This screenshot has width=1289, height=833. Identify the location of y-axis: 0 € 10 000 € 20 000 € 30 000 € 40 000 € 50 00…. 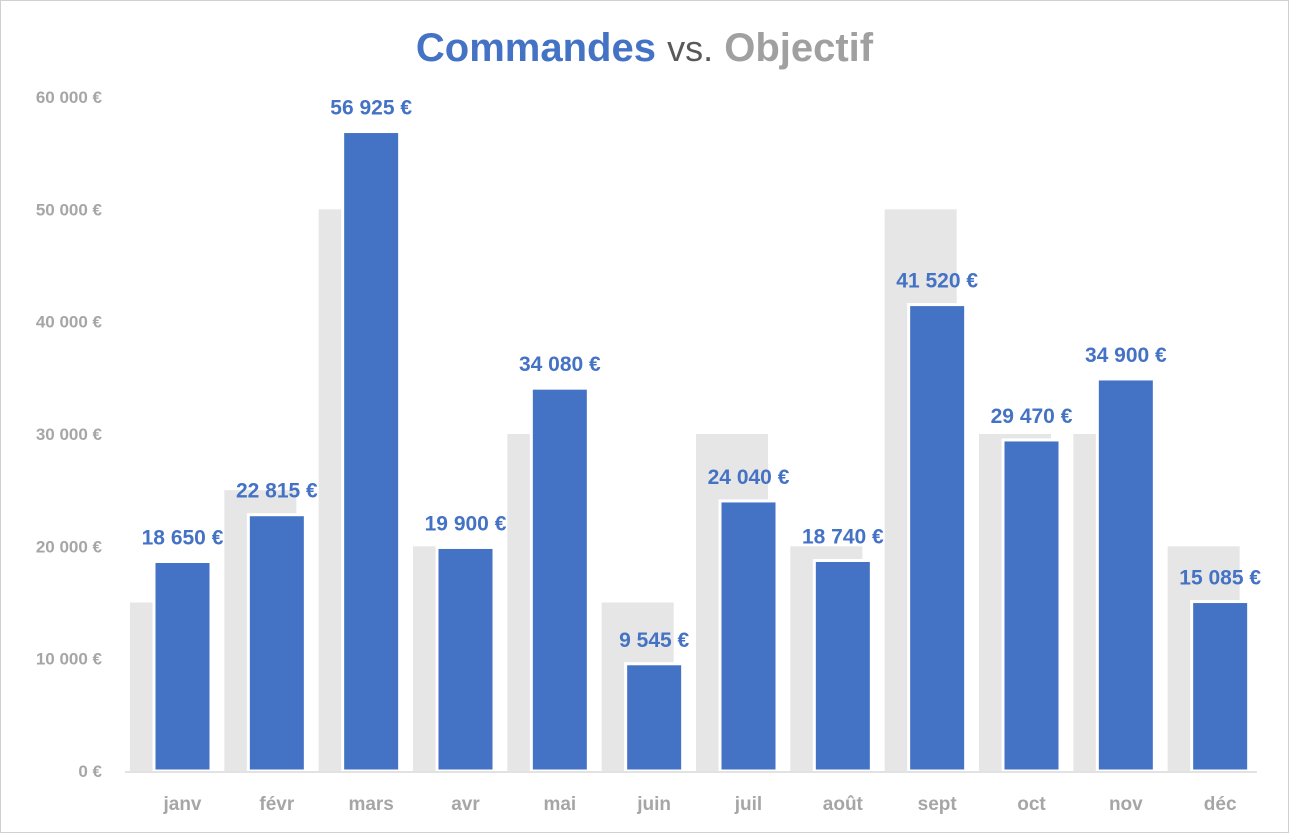
(69, 434).